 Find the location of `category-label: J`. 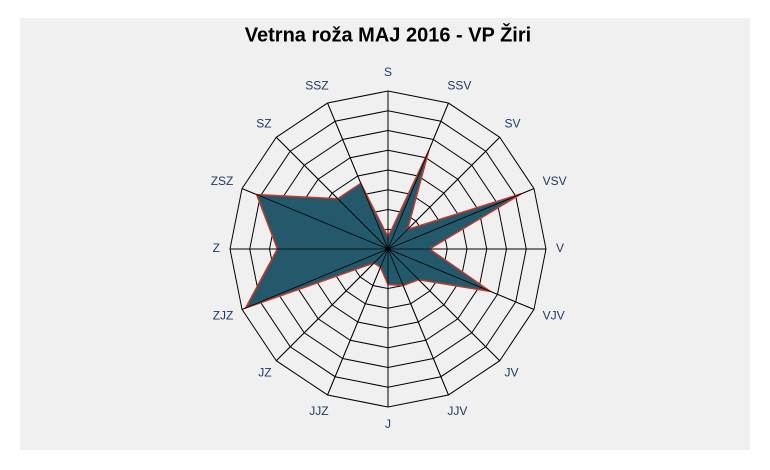

category-label: J is located at coordinates (388, 424).